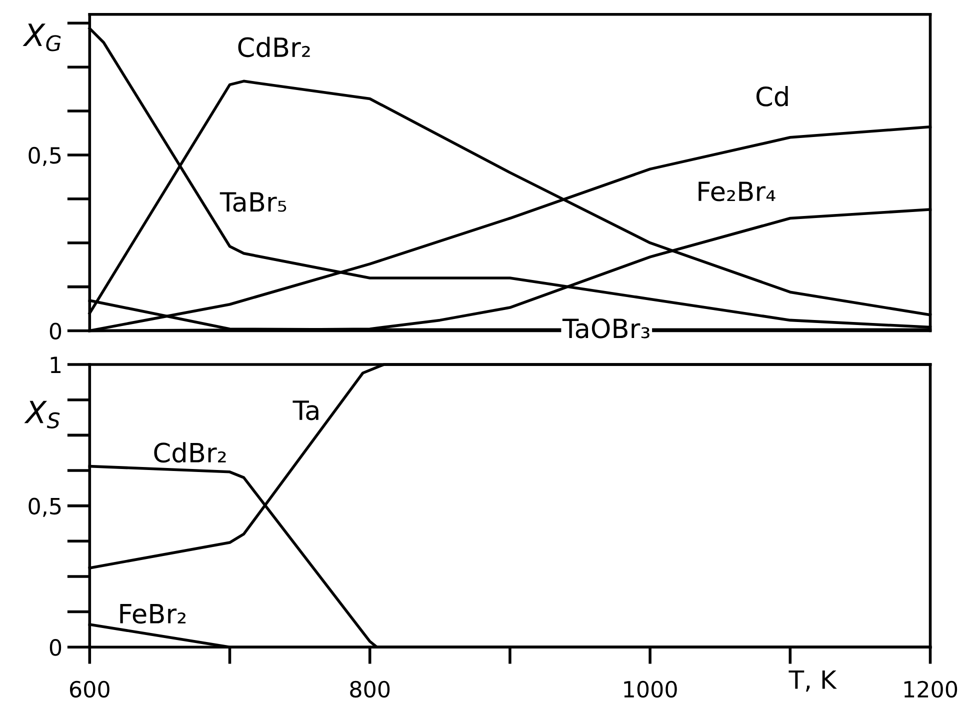 The height and width of the screenshot is (719, 964). Describe the element at coordinates (153, 614) in the screenshot. I see `legend-label: FeBr₂` at that location.